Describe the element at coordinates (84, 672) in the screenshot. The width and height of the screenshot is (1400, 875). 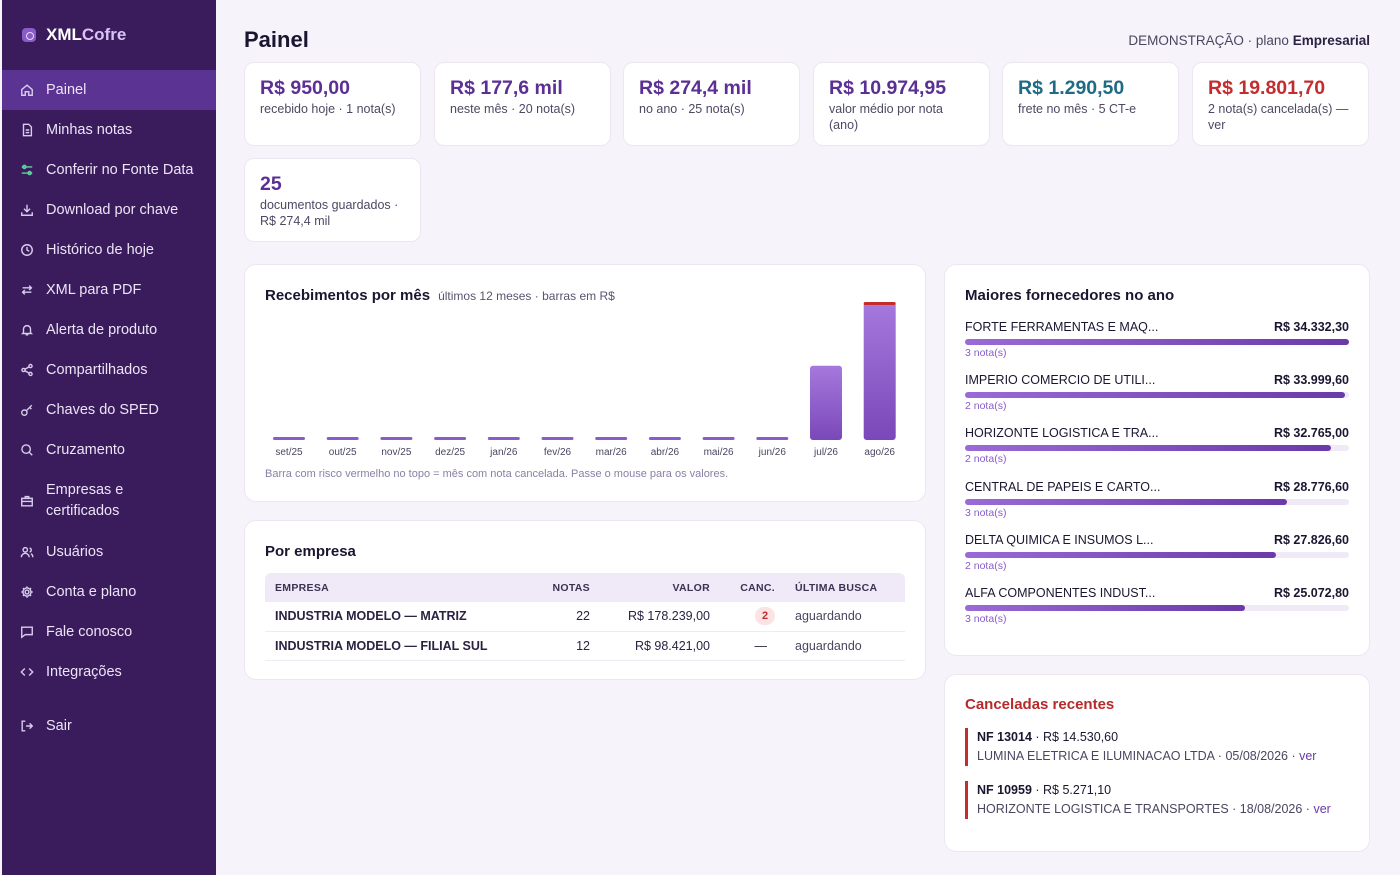
I see `sidebar-item-label: Integrações` at that location.